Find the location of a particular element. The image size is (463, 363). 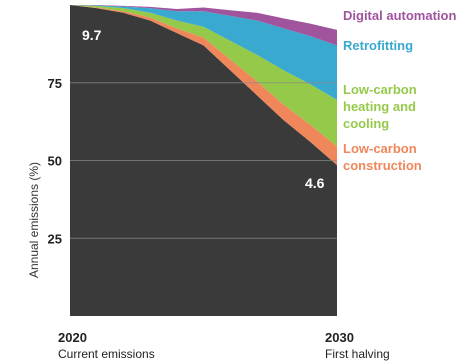

data-label-4.6: 4.6 is located at coordinates (315, 183).